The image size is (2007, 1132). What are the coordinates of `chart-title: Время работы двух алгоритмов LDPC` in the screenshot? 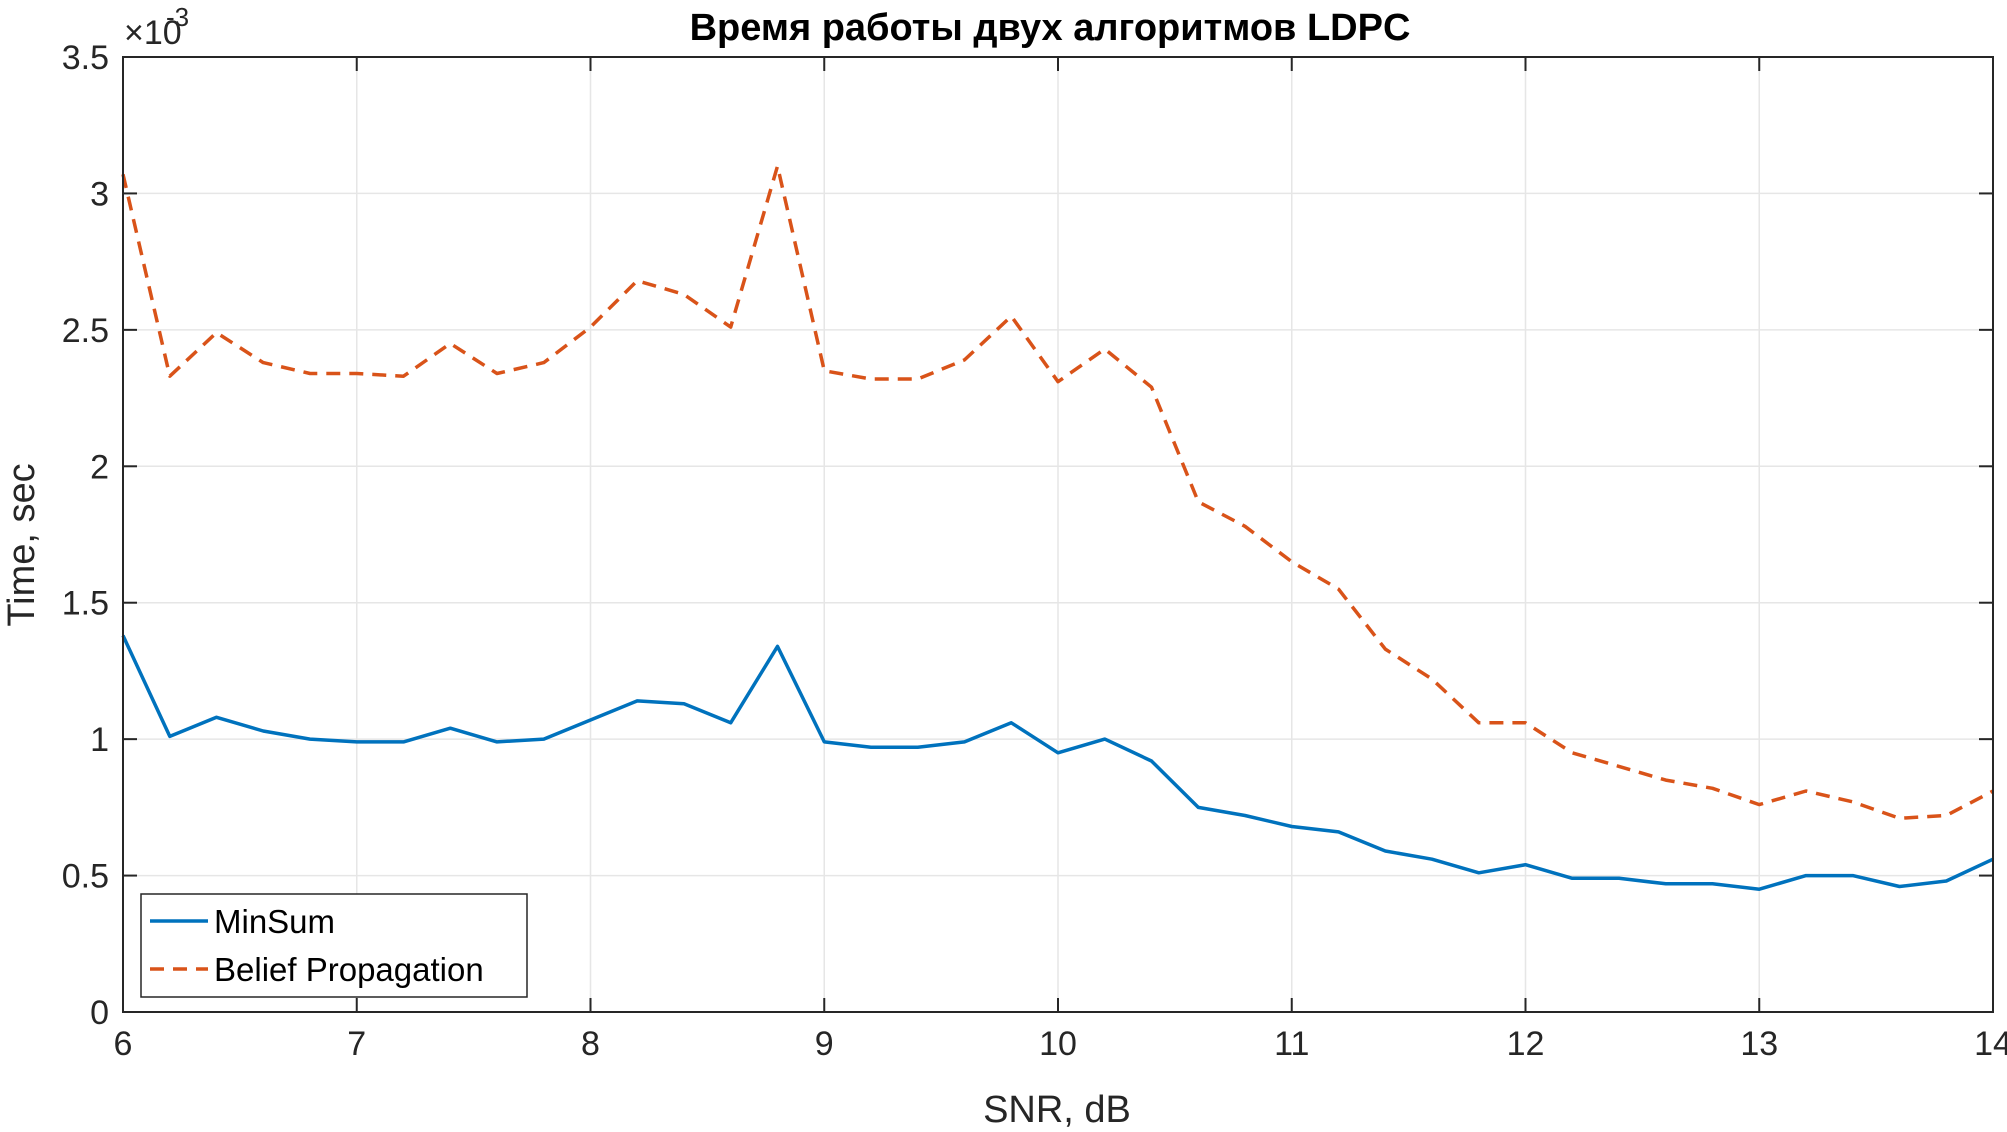 It's located at (1050, 28).